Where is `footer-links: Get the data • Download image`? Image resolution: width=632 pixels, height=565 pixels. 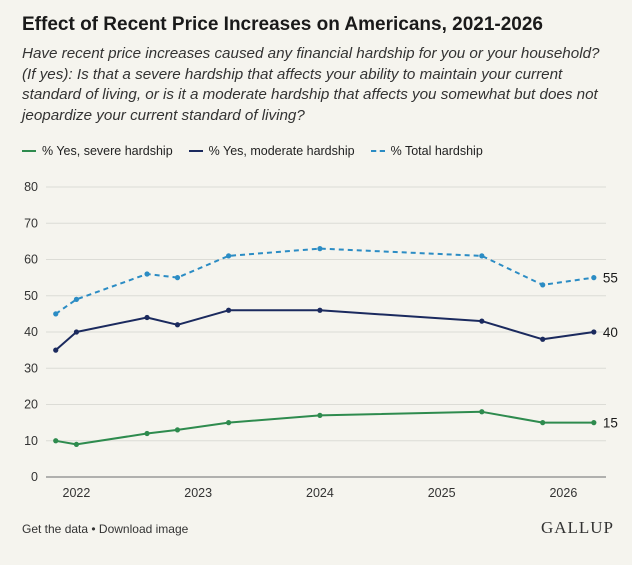 footer-links: Get the data • Download image is located at coordinates (105, 529).